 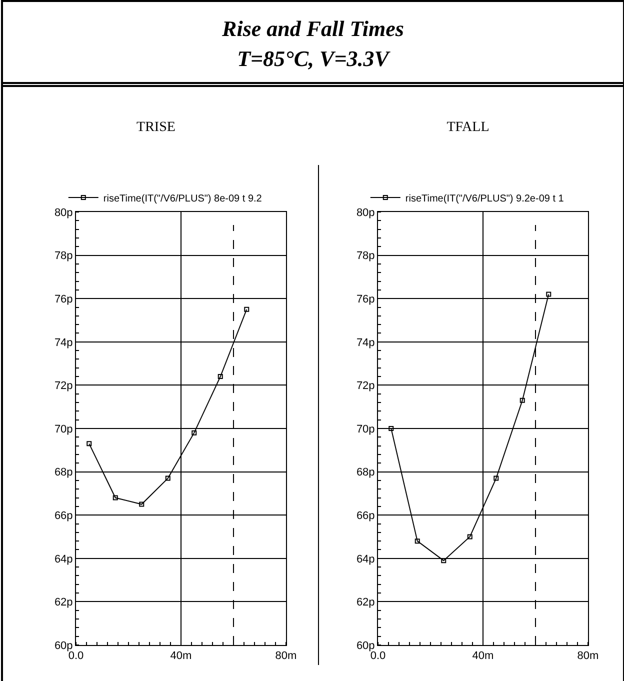 I want to click on text: Rise and Fall Times, so click(x=313, y=29).